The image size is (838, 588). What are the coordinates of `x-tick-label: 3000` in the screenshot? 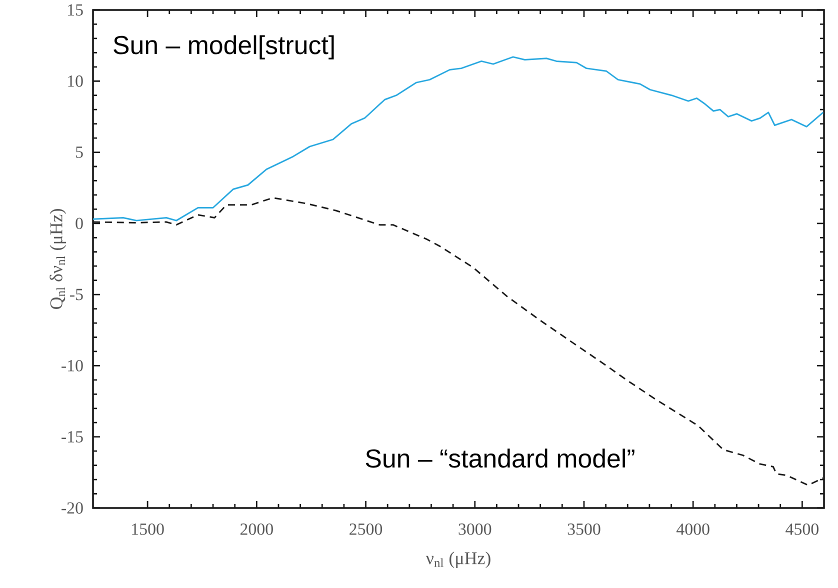 It's located at (475, 529).